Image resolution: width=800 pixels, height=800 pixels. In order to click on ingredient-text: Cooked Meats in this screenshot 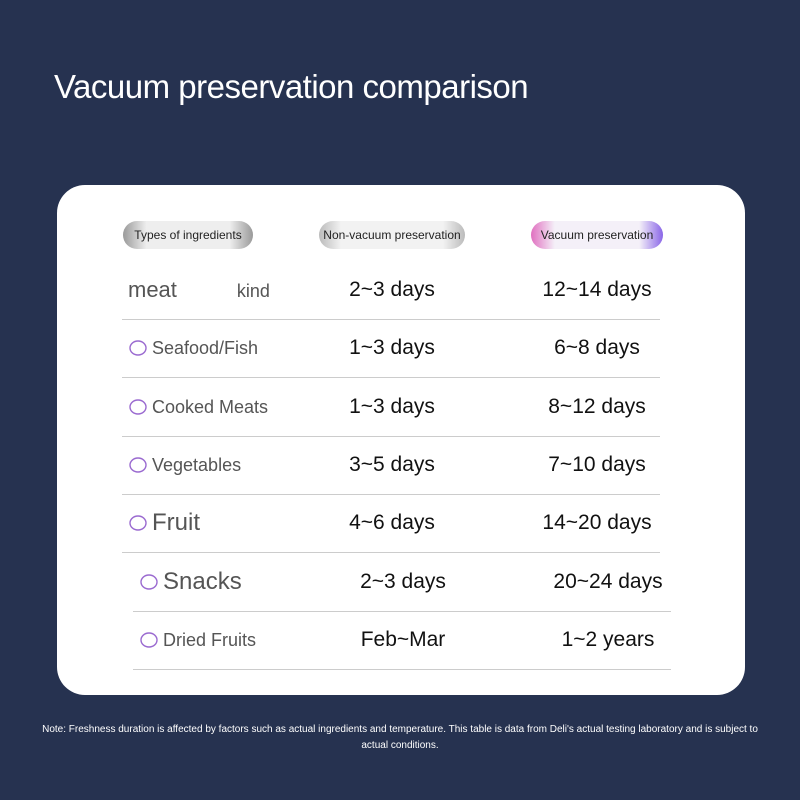, I will do `click(210, 407)`.